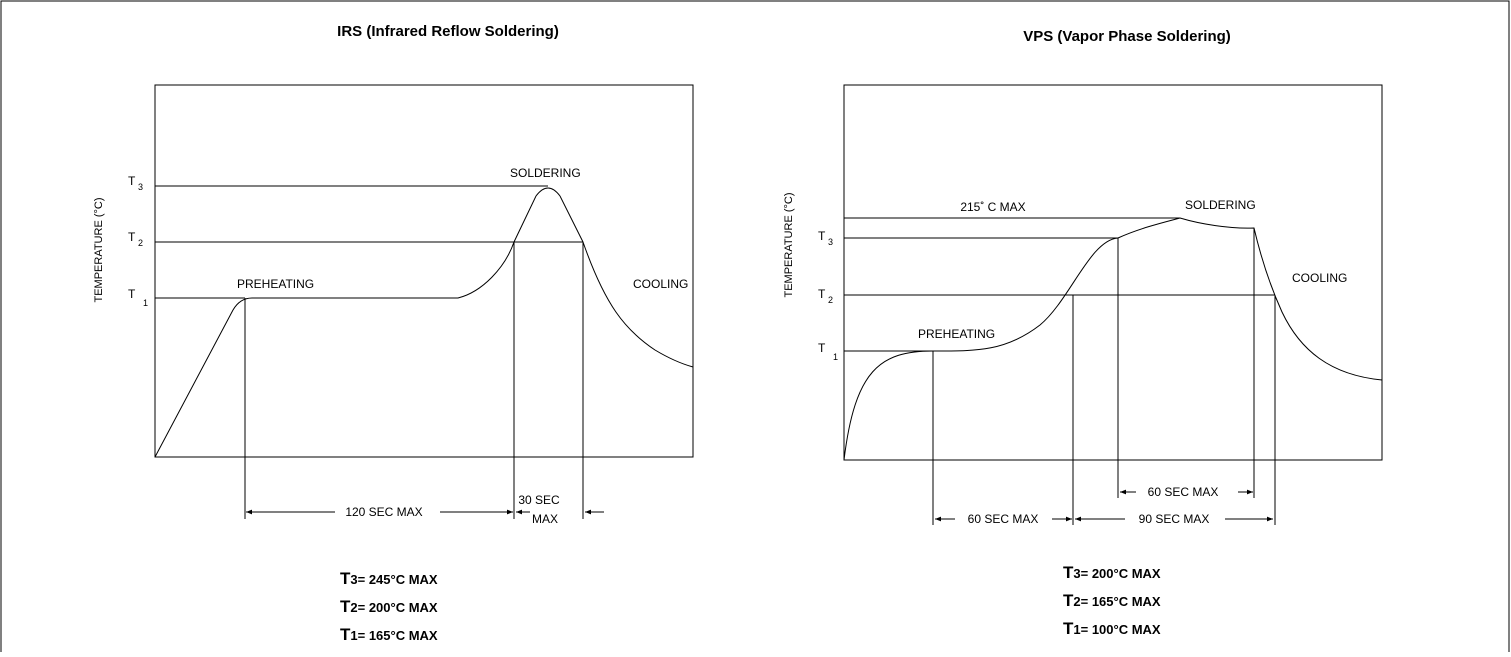  I want to click on svg-text: T1= 165°C MAX, so click(389, 634).